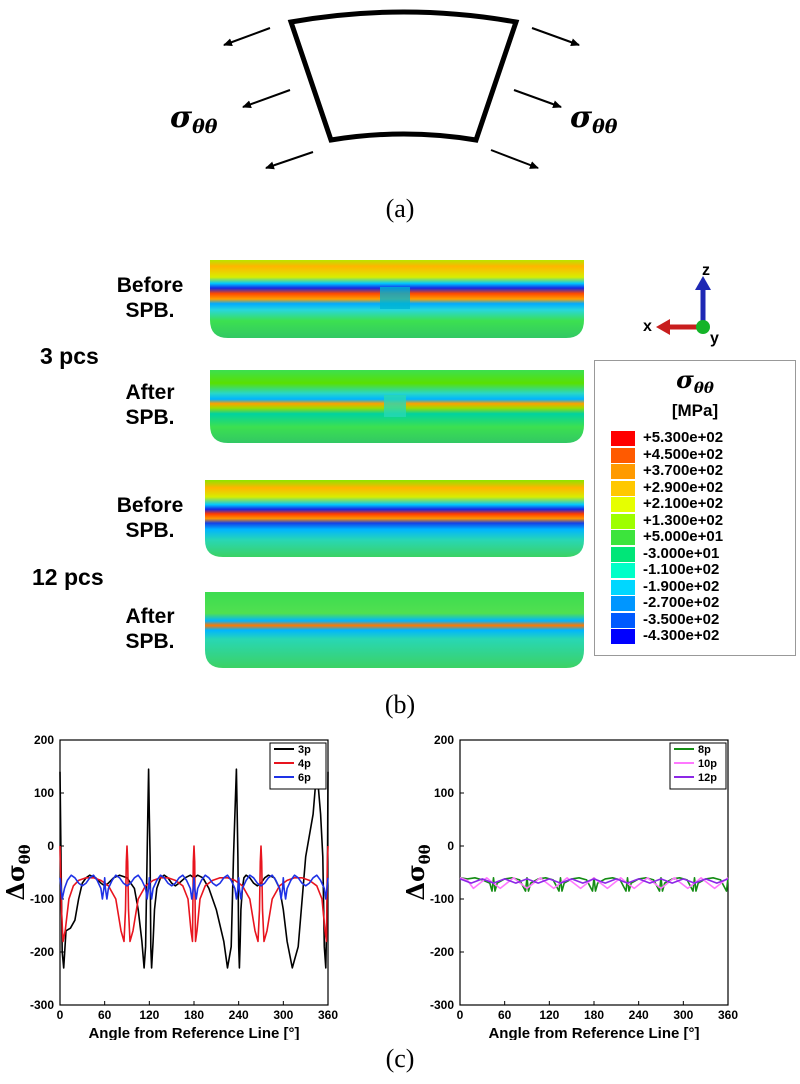 The image size is (800, 1084). What do you see at coordinates (514, 159) in the screenshot?
I see `stress-arrow-right-bottom` at bounding box center [514, 159].